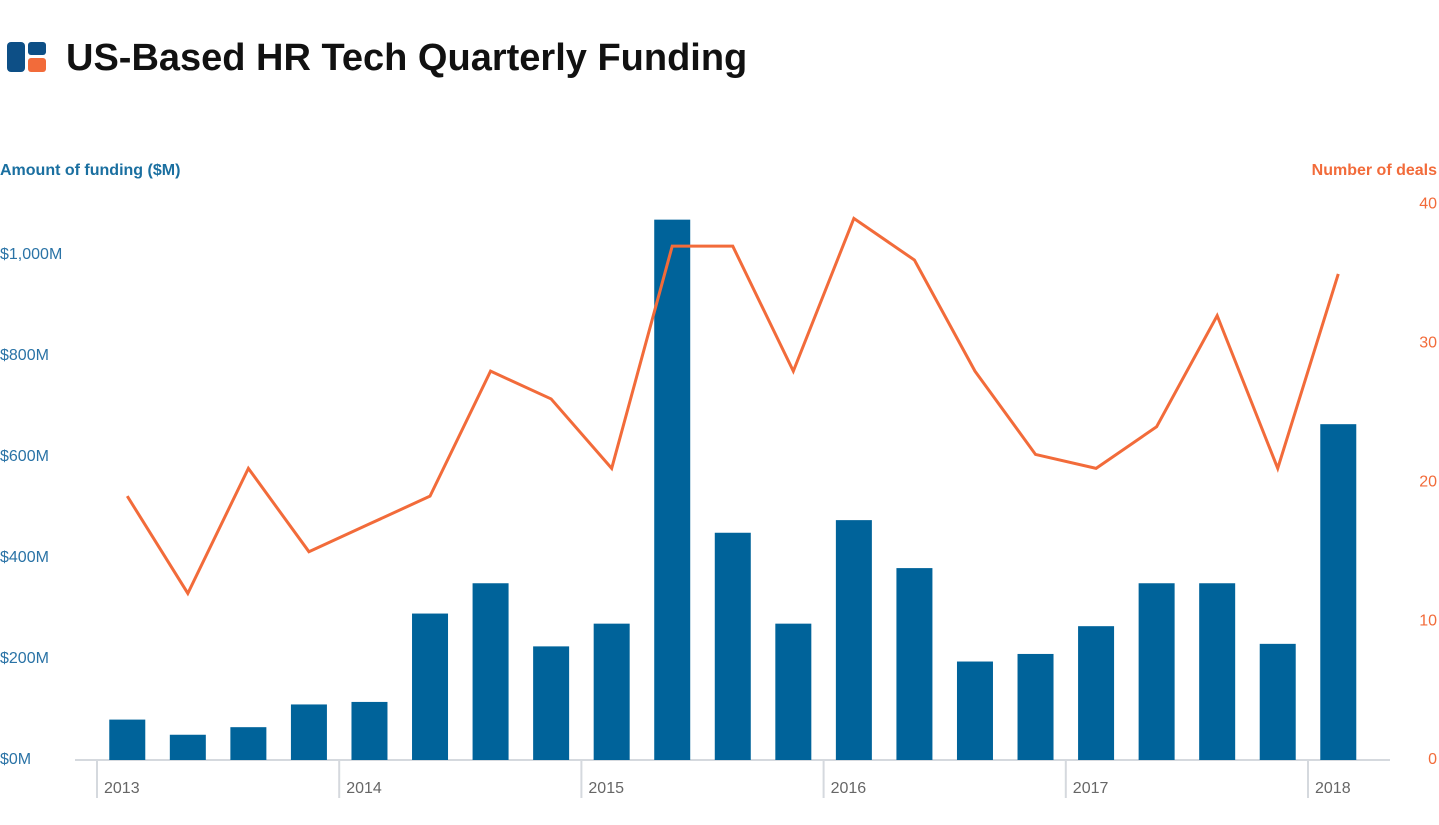 The width and height of the screenshot is (1439, 825). What do you see at coordinates (24, 557) in the screenshot?
I see `y-tick-label: $400M` at bounding box center [24, 557].